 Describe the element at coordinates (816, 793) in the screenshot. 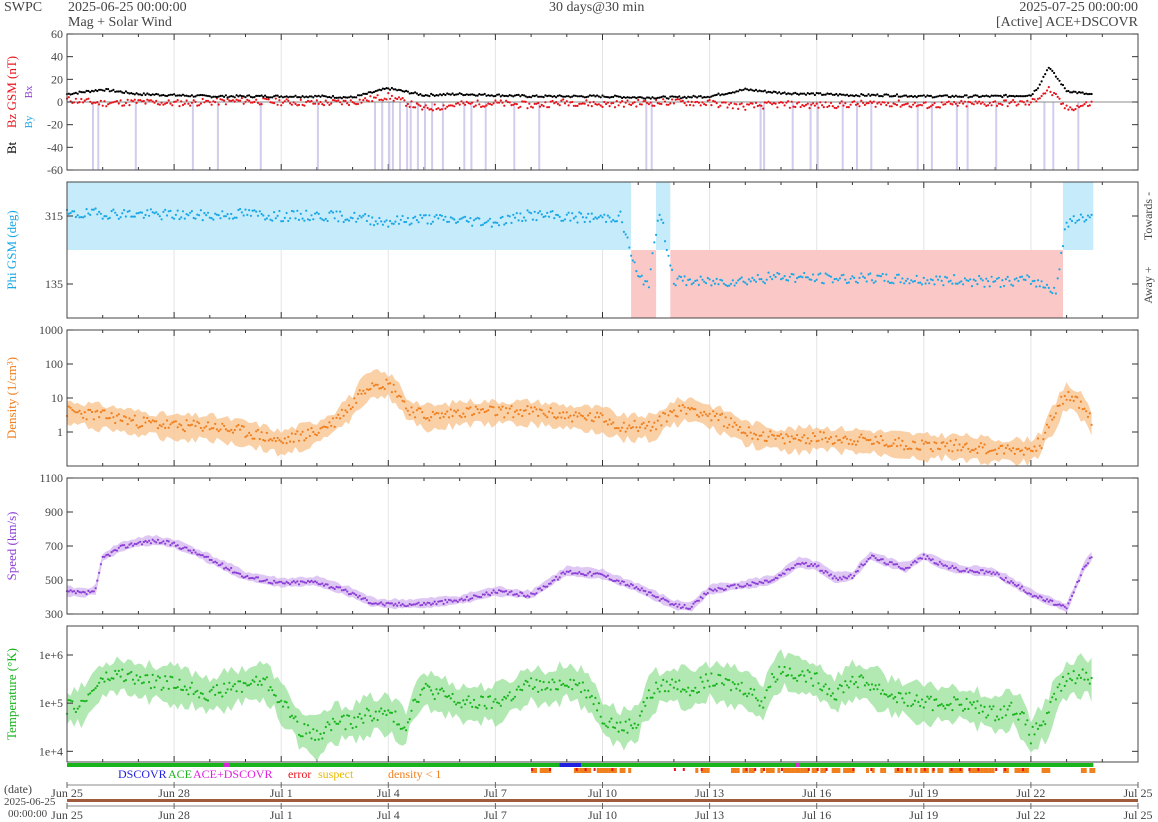

I see `status-x-tick-label: Jul 16` at that location.